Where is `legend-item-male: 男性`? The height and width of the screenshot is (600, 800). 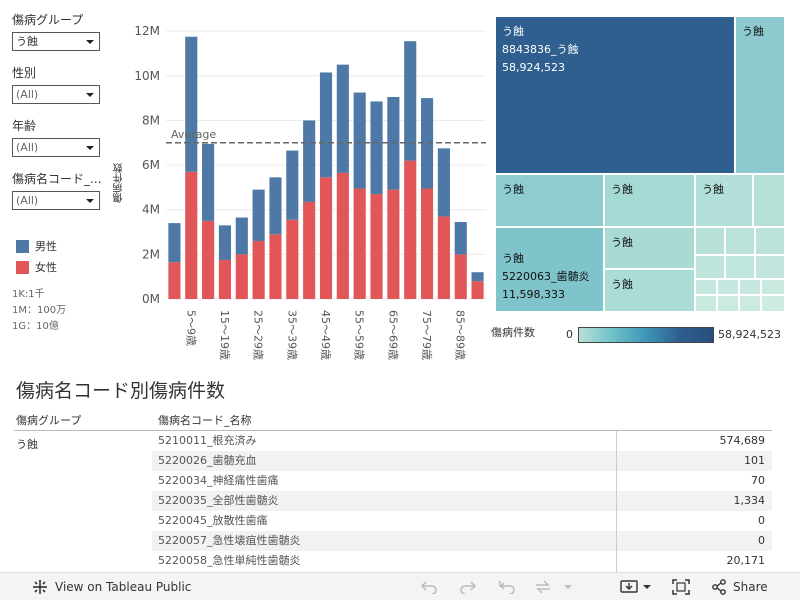
legend-item-male: 男性 is located at coordinates (36, 246).